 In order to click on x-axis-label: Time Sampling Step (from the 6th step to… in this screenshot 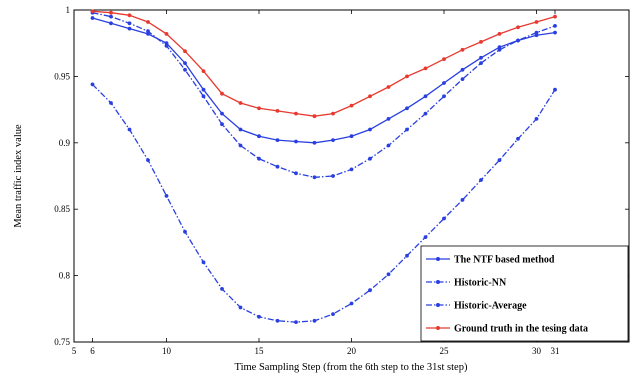, I will do `click(351, 367)`.